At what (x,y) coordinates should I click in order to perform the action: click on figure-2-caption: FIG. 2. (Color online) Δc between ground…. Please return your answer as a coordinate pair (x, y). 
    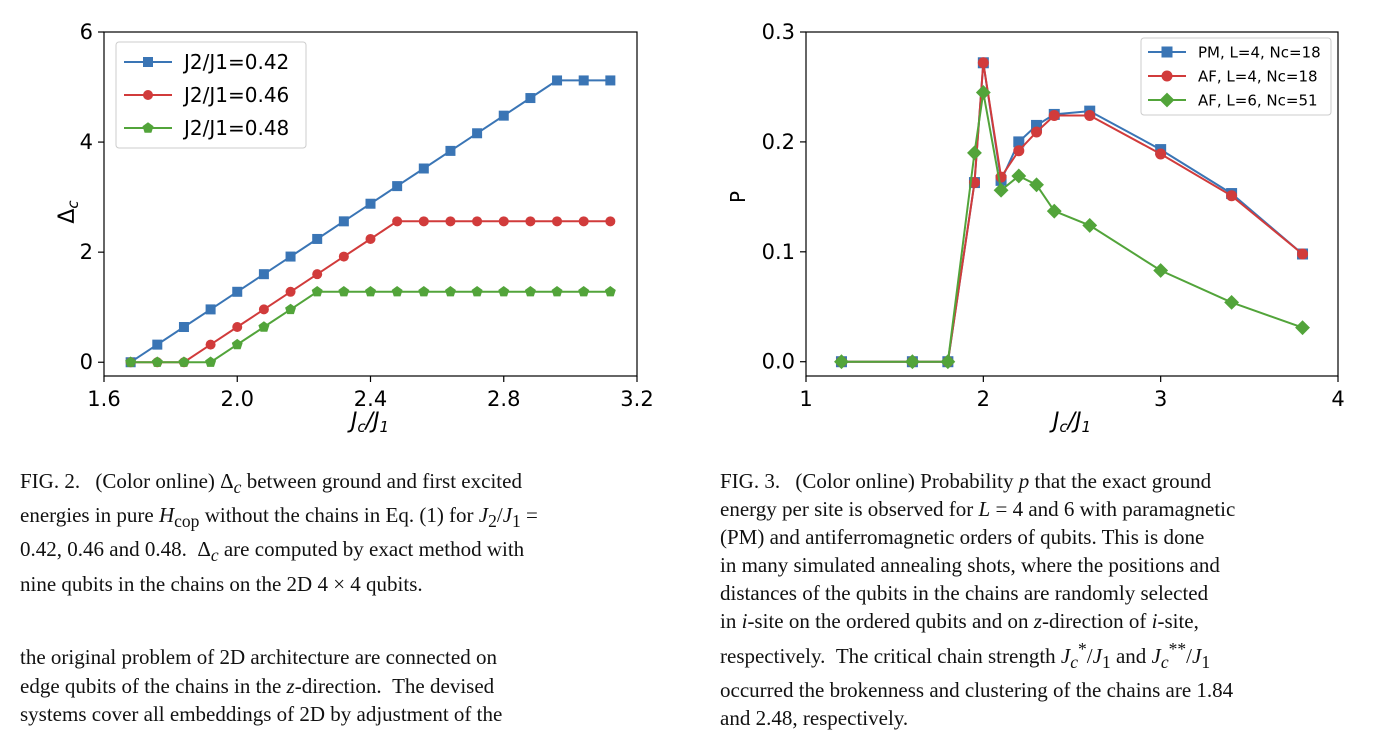
    Looking at the image, I should click on (346, 532).